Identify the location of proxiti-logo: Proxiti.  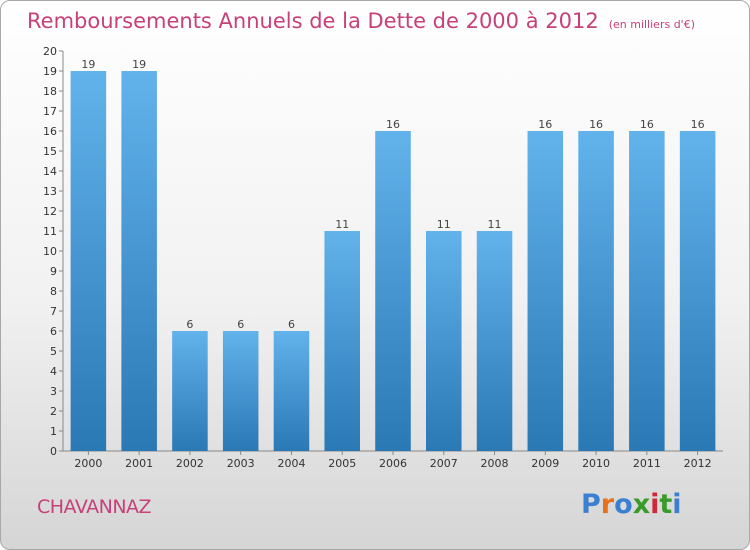
(636, 506).